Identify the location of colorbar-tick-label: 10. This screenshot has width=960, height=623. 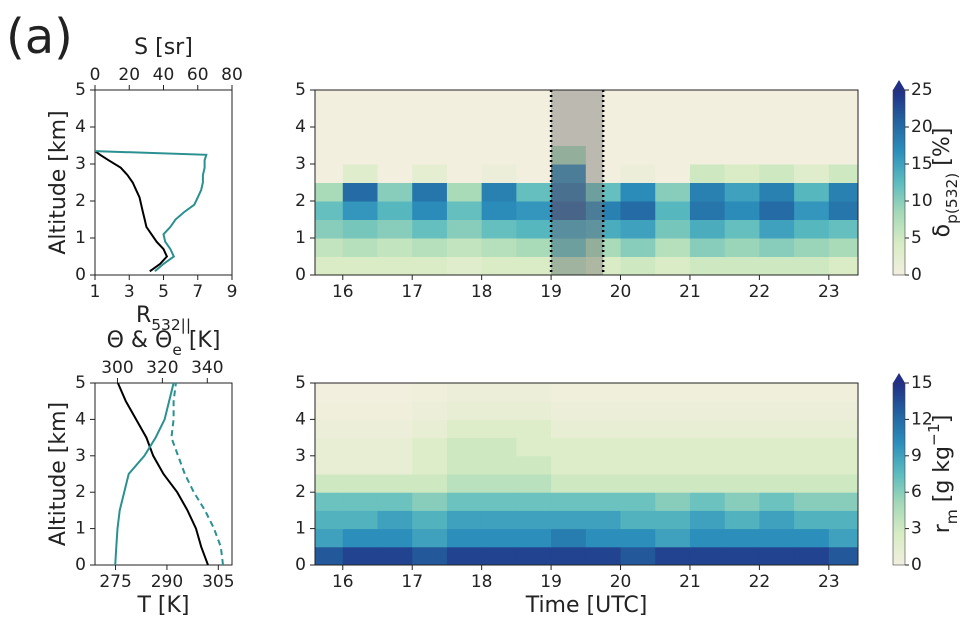
(922, 201).